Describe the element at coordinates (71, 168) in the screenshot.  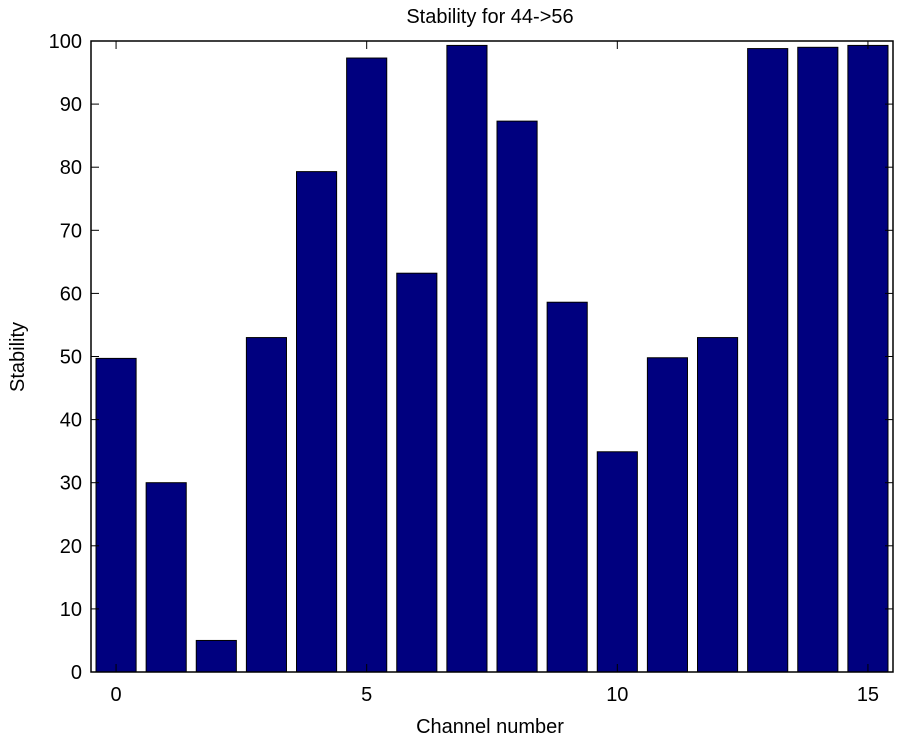
I see `y-tick-label-80: 80` at that location.